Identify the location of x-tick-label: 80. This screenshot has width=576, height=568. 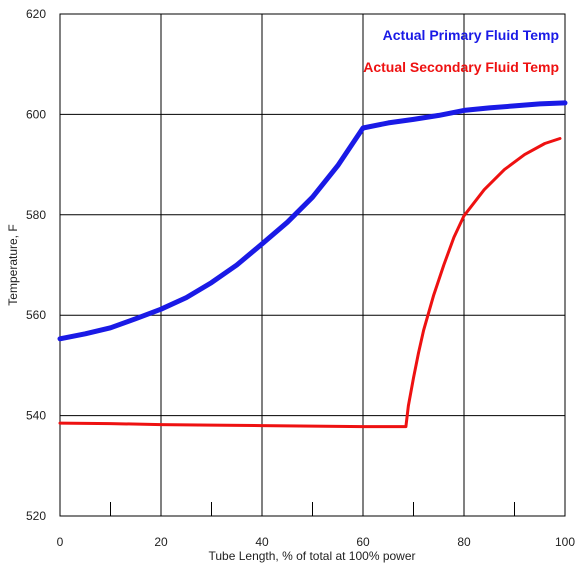
(464, 542).